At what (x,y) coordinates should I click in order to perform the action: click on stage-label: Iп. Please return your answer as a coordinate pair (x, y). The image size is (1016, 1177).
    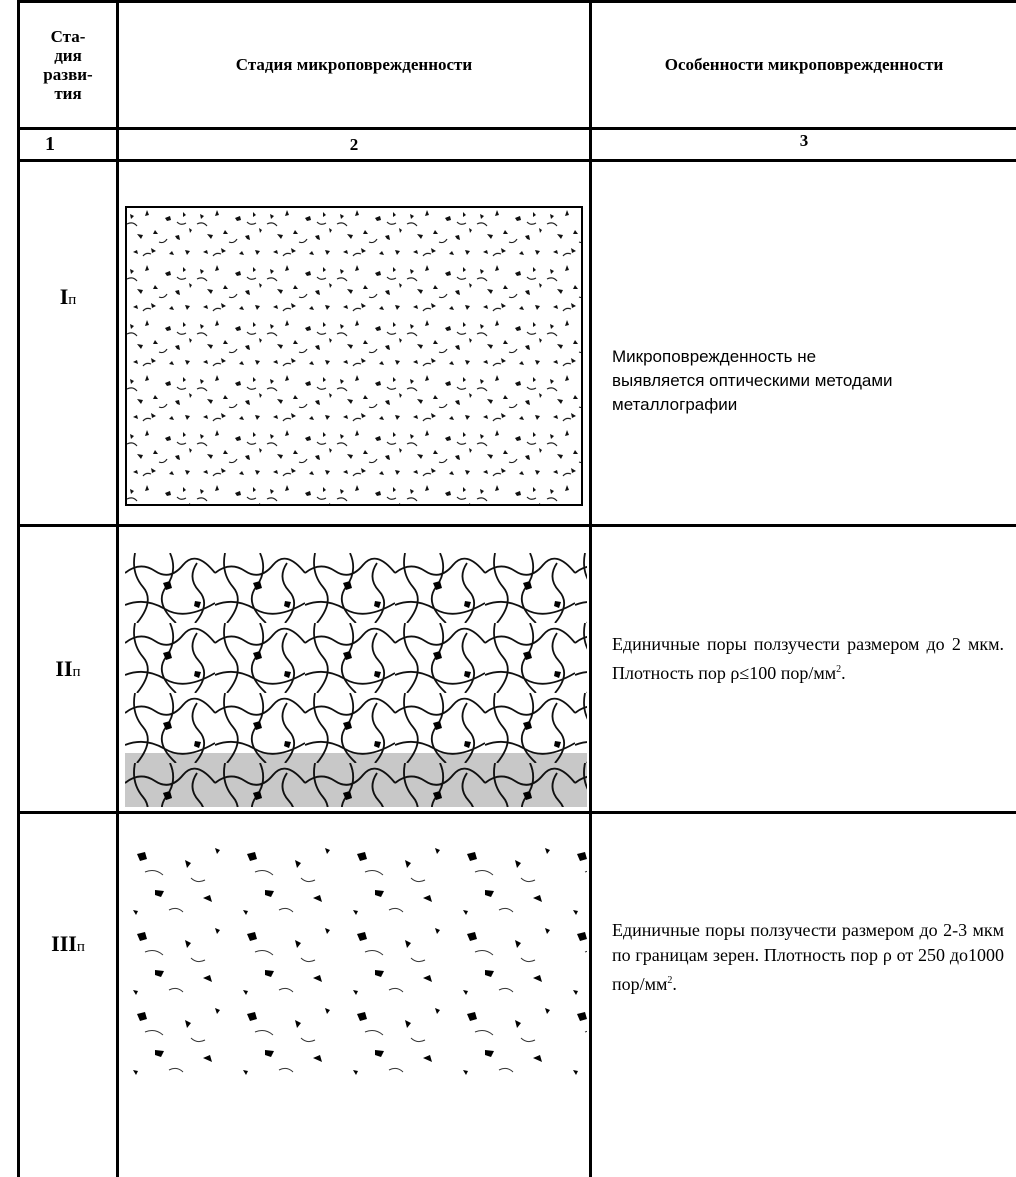
    Looking at the image, I should click on (68, 297).